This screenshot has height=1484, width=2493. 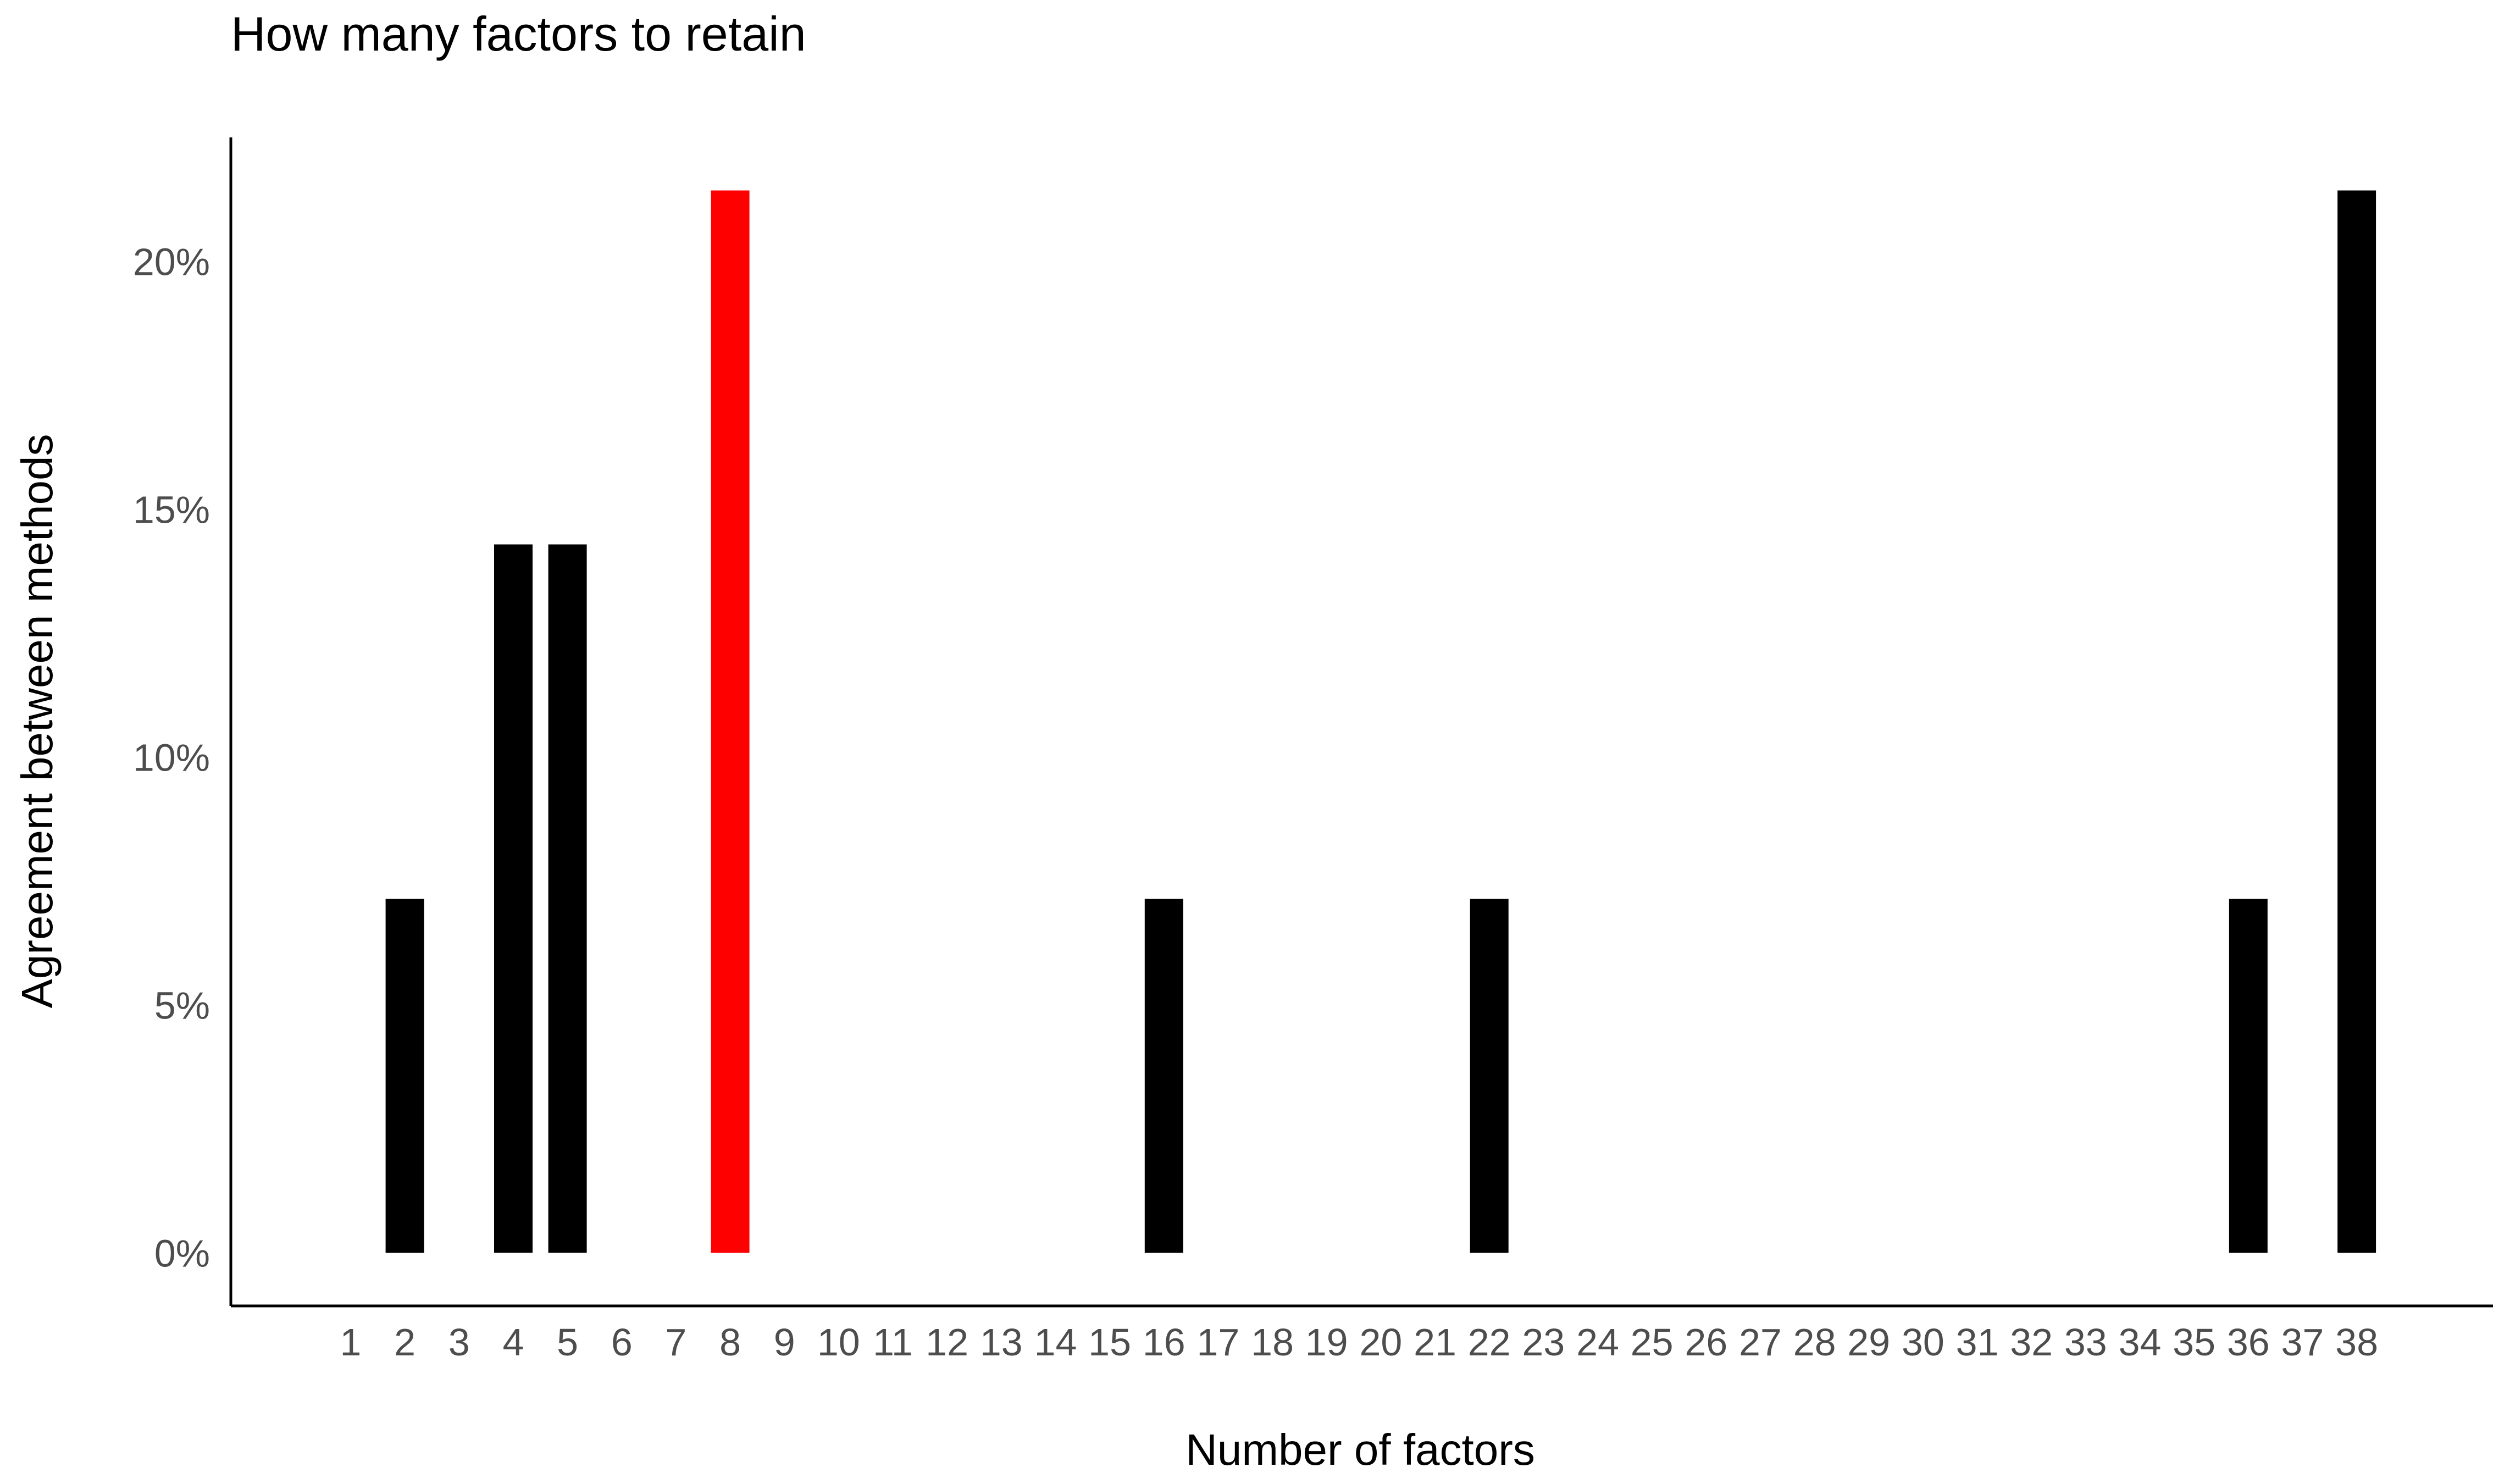 What do you see at coordinates (1815, 1342) in the screenshot?
I see `x-tick-label: 28` at bounding box center [1815, 1342].